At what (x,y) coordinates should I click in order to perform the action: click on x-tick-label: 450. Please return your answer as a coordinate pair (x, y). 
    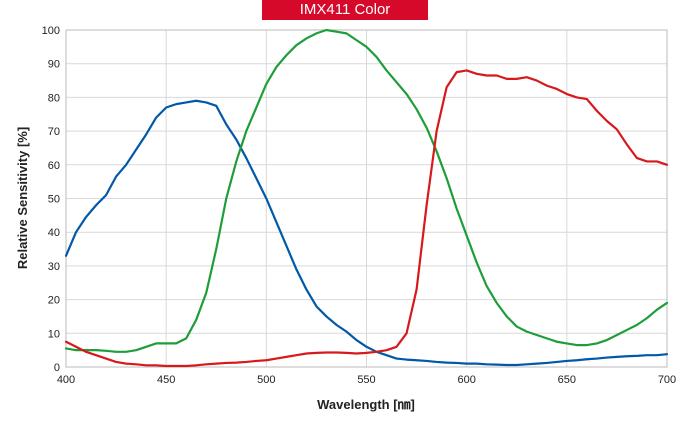
    Looking at the image, I should click on (166, 380).